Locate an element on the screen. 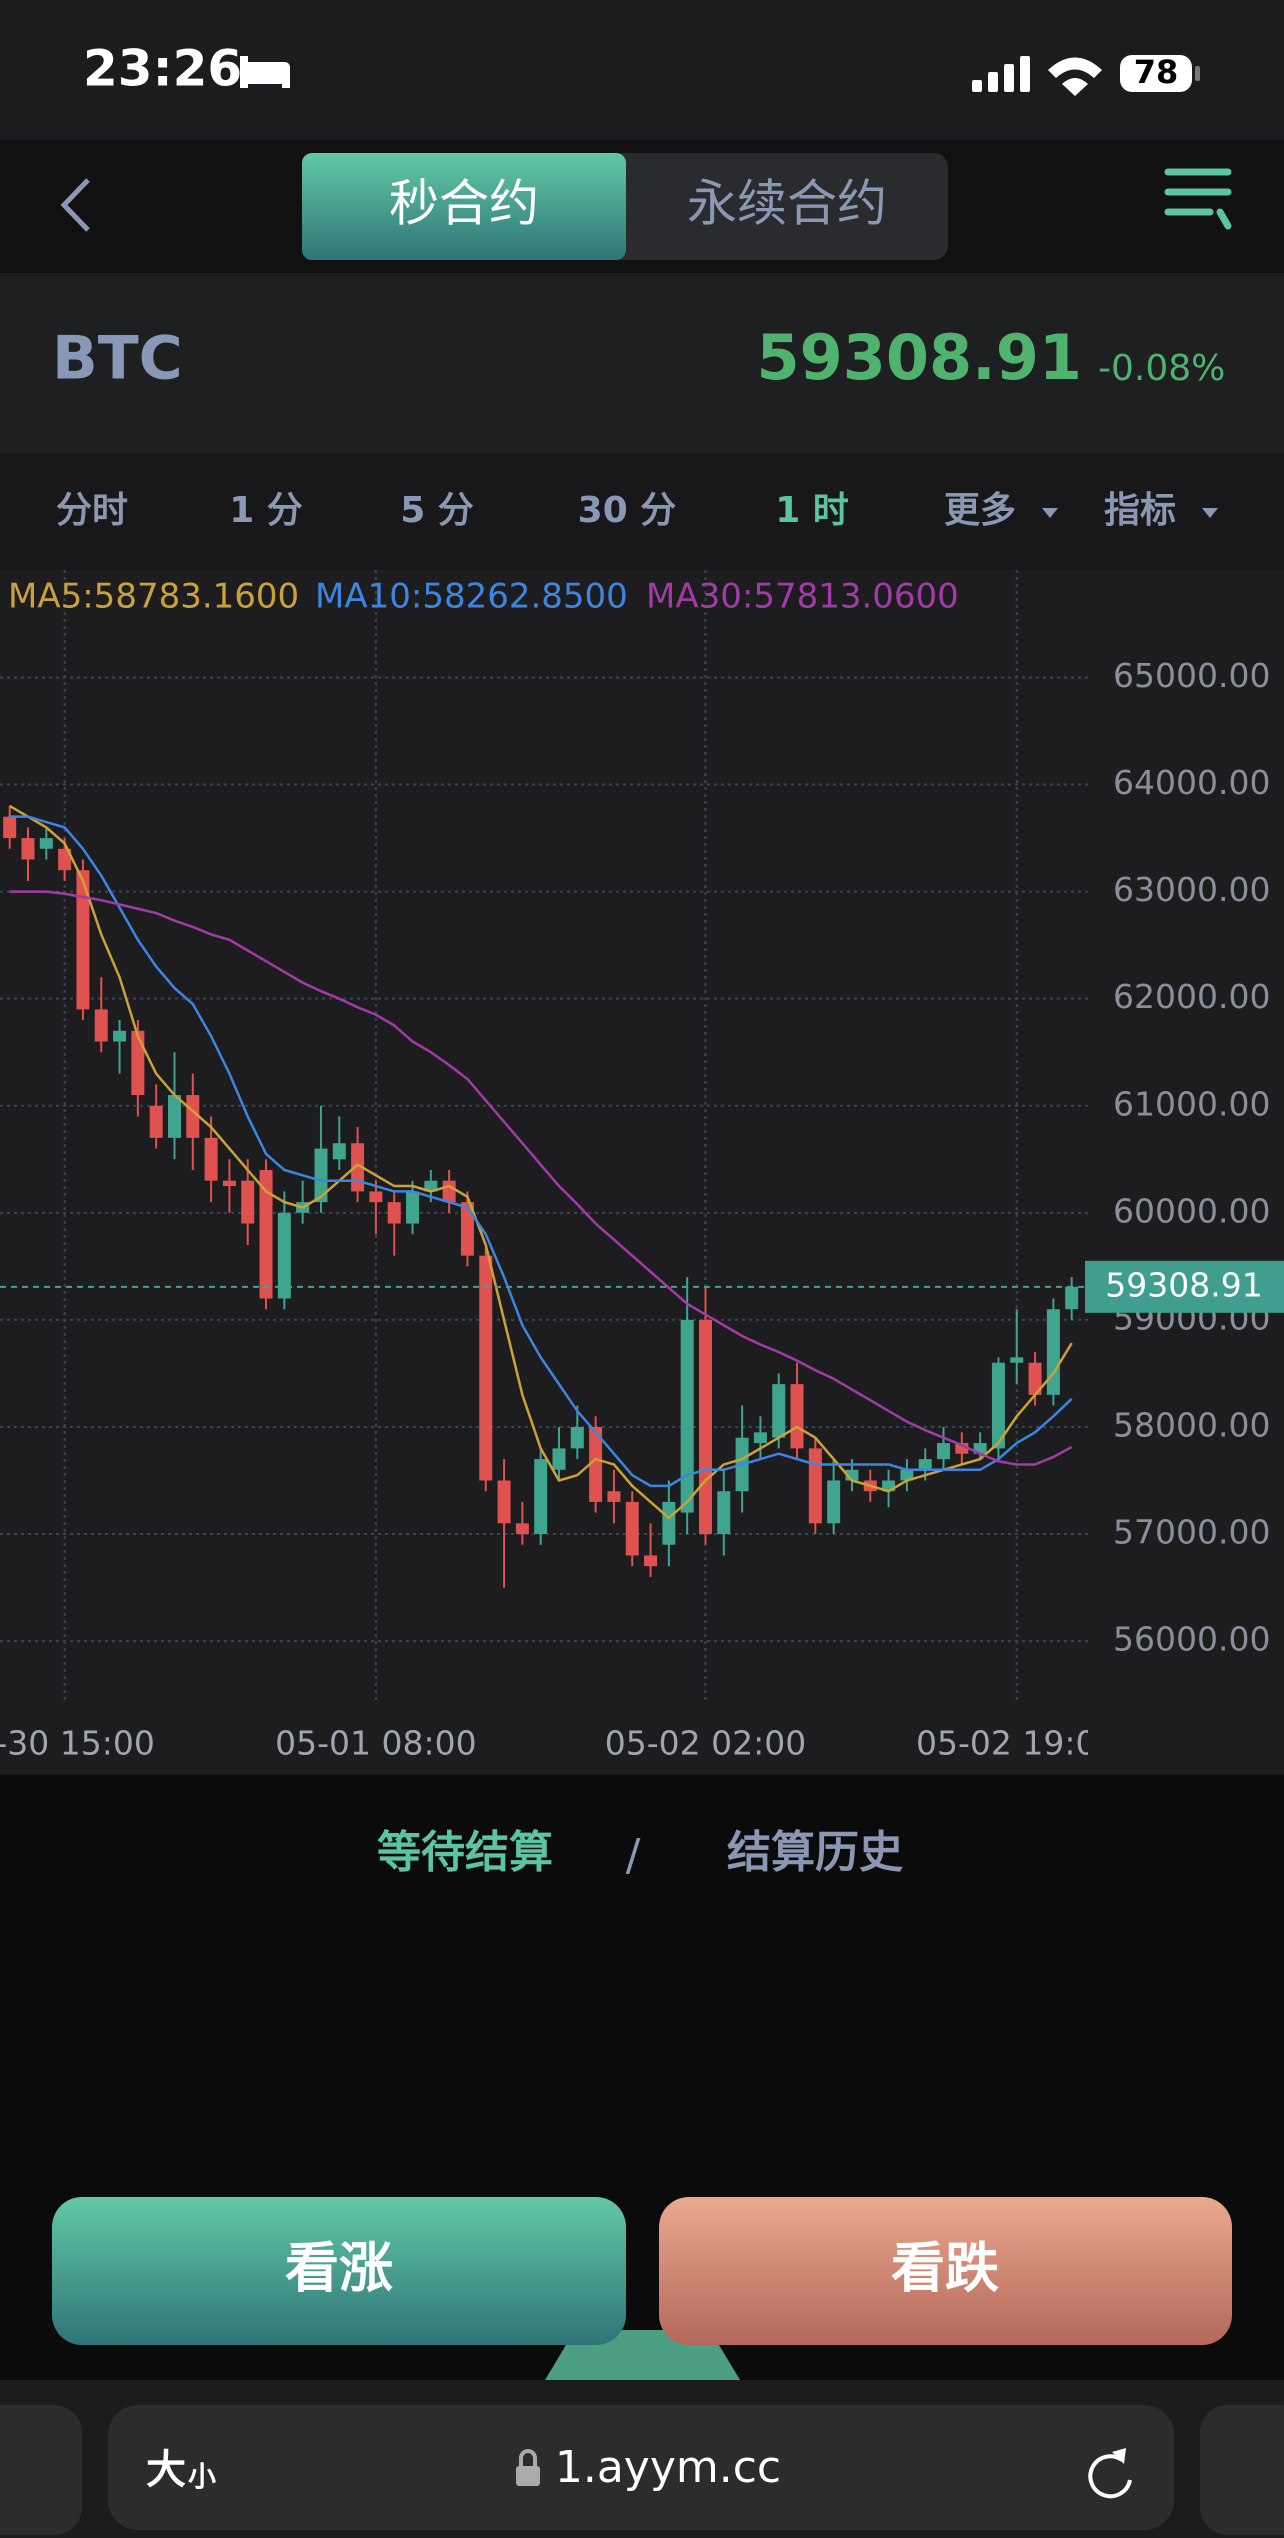  interval-bar is located at coordinates (642, 511).